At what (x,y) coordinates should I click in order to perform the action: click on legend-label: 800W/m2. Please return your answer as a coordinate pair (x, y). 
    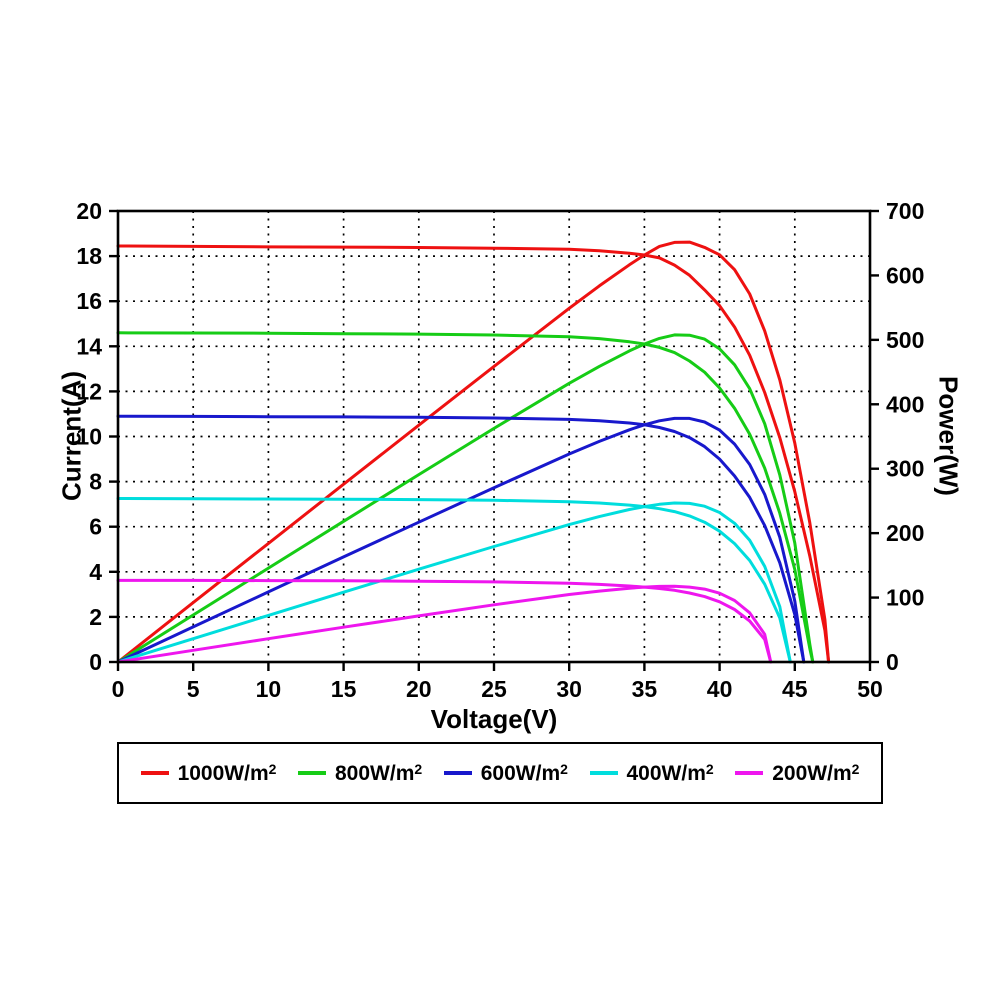
    Looking at the image, I should click on (378, 773).